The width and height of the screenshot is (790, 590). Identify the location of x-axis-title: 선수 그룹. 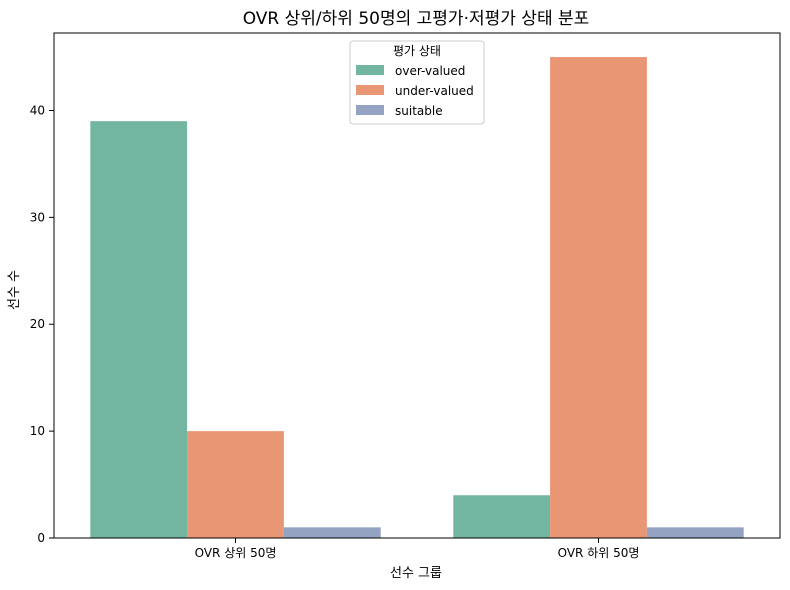
(416, 573).